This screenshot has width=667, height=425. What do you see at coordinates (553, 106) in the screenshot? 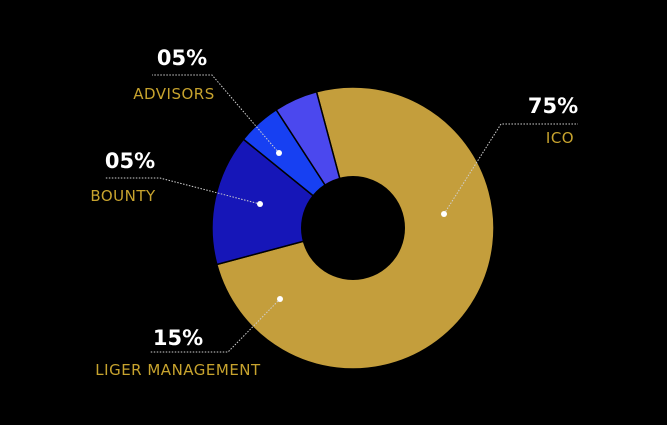
I see `percent-label-ico: 75%` at bounding box center [553, 106].